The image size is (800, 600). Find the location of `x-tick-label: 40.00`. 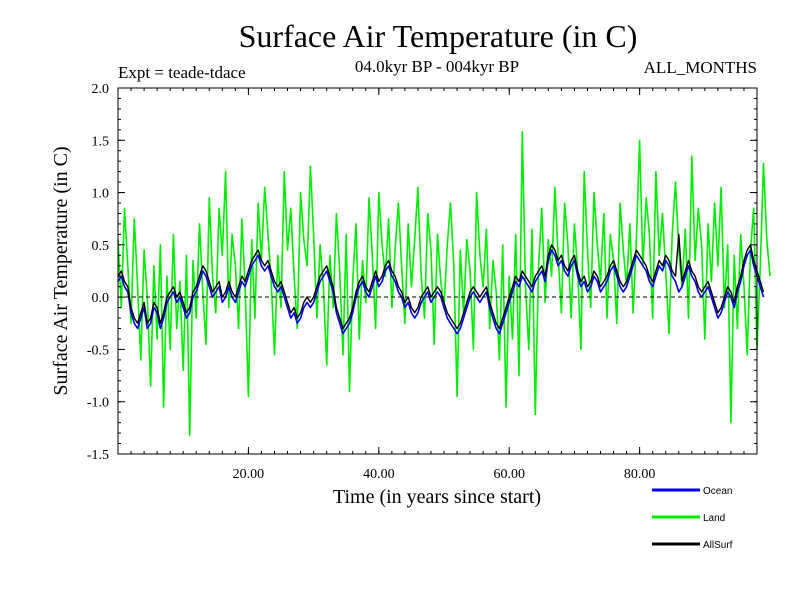

x-tick-label: 40.00 is located at coordinates (379, 474).